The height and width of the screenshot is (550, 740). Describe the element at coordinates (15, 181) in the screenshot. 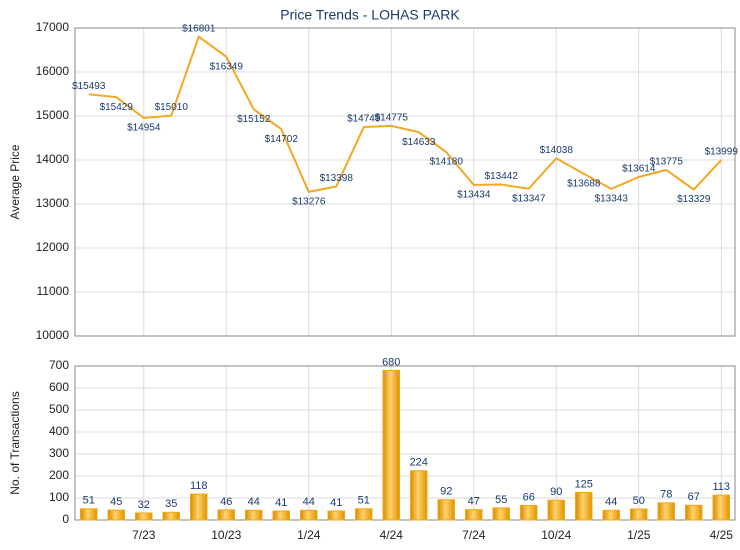

I see `y-axis-label: Average Price` at that location.